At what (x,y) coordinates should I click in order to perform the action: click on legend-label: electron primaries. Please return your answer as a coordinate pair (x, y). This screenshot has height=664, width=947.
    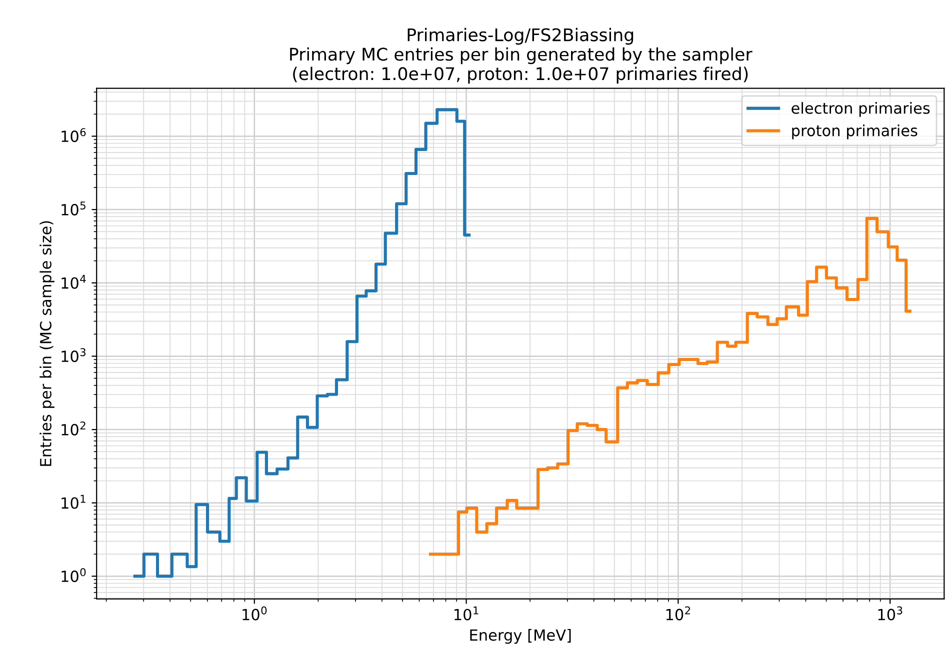
    Looking at the image, I should click on (861, 109).